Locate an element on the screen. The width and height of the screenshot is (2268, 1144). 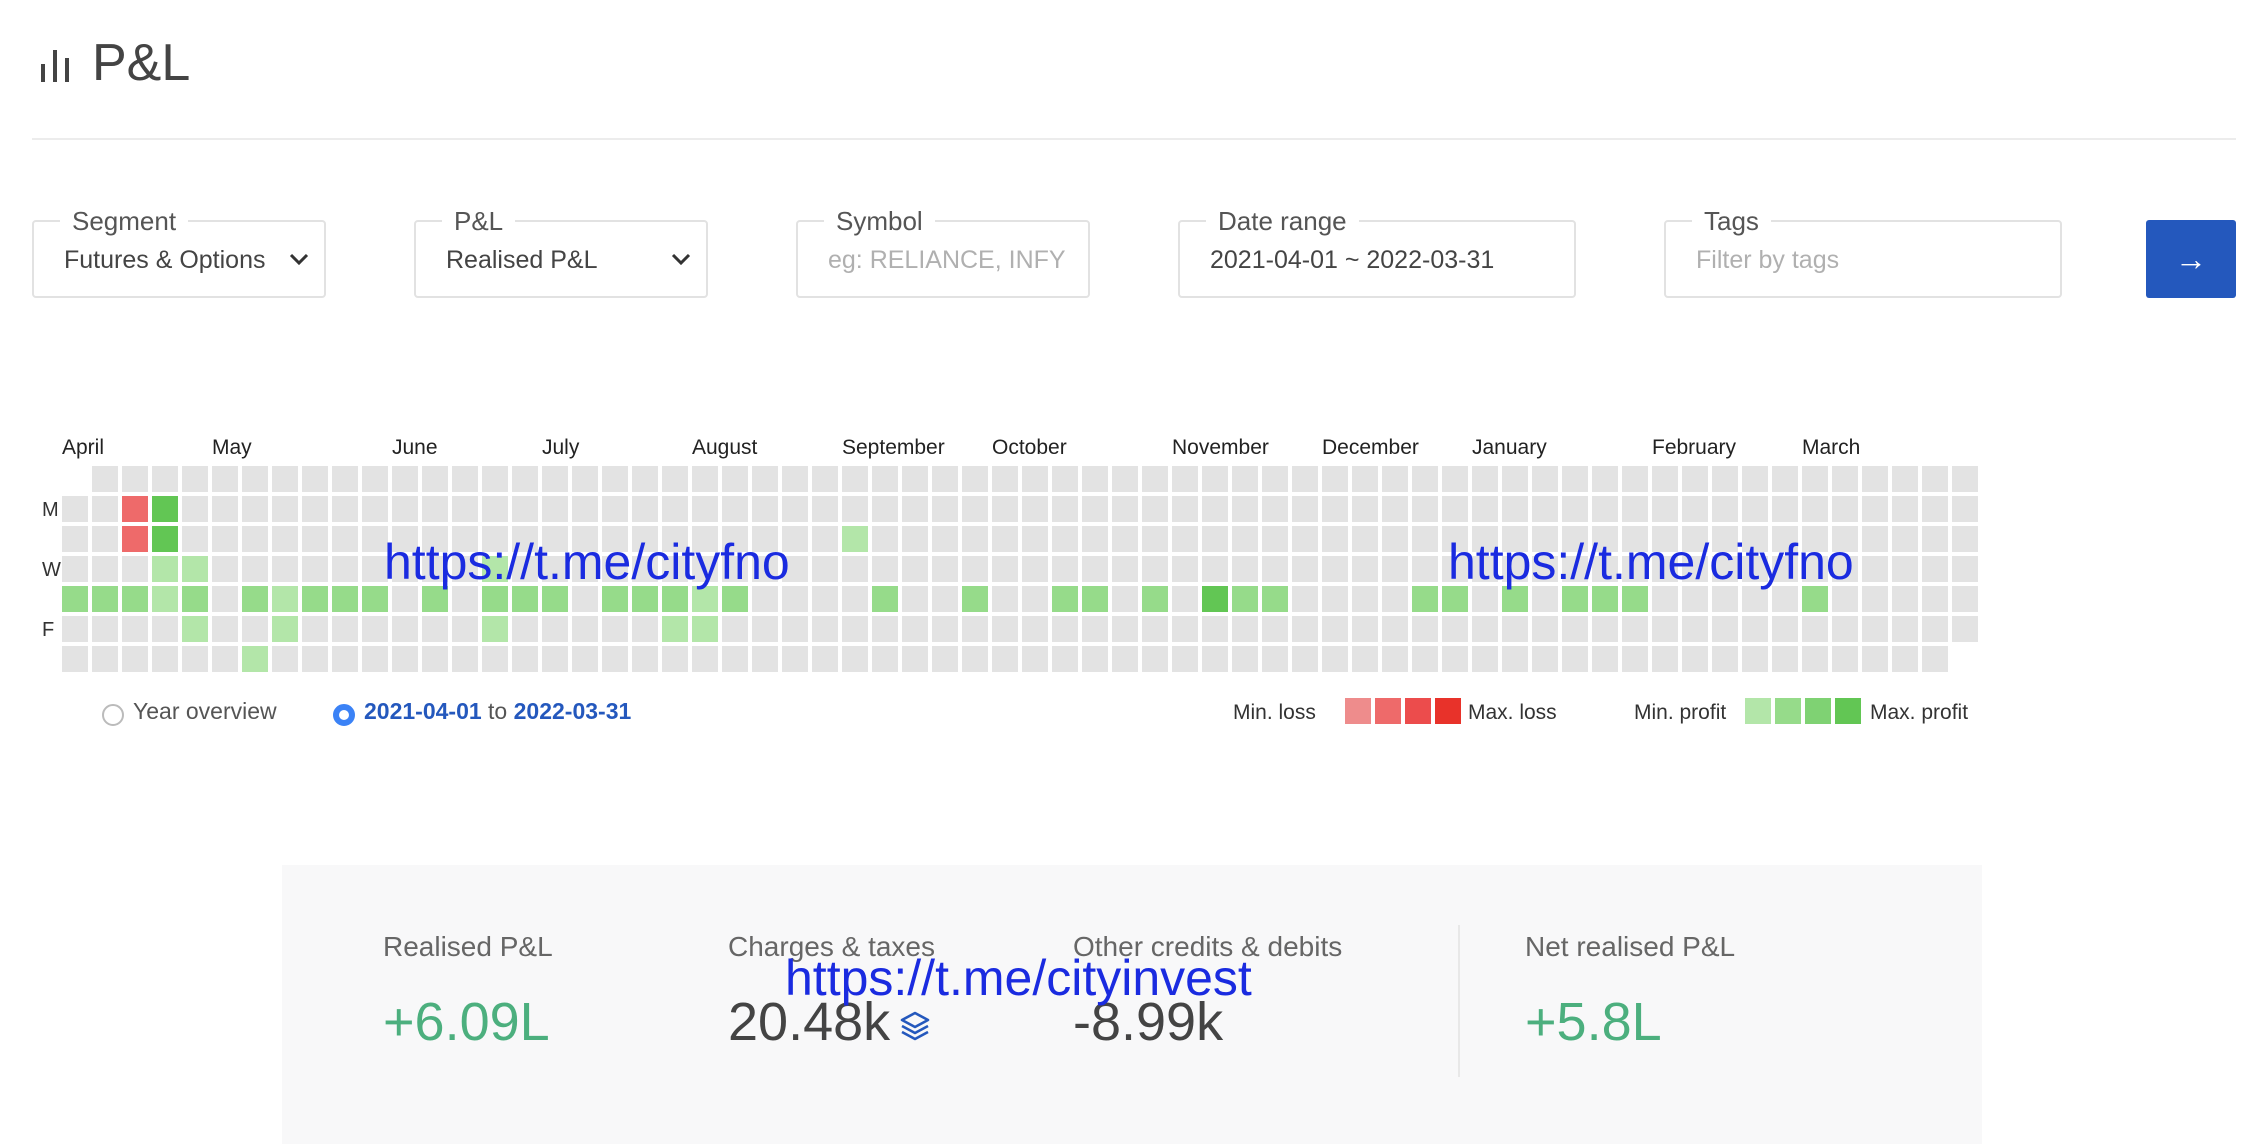
pnl-select: P&L Realised P&L is located at coordinates (561, 252).